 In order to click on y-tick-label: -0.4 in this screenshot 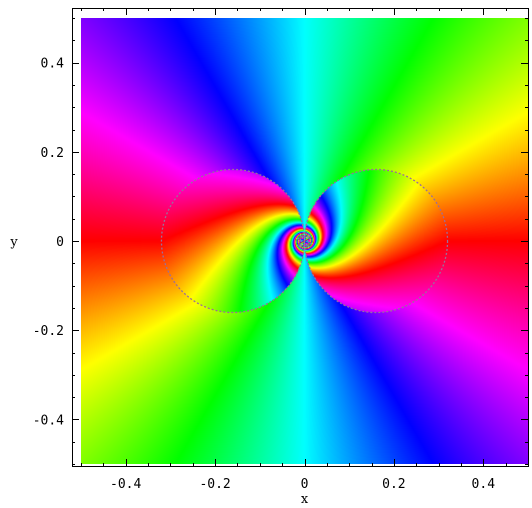, I will do `click(48, 420)`.